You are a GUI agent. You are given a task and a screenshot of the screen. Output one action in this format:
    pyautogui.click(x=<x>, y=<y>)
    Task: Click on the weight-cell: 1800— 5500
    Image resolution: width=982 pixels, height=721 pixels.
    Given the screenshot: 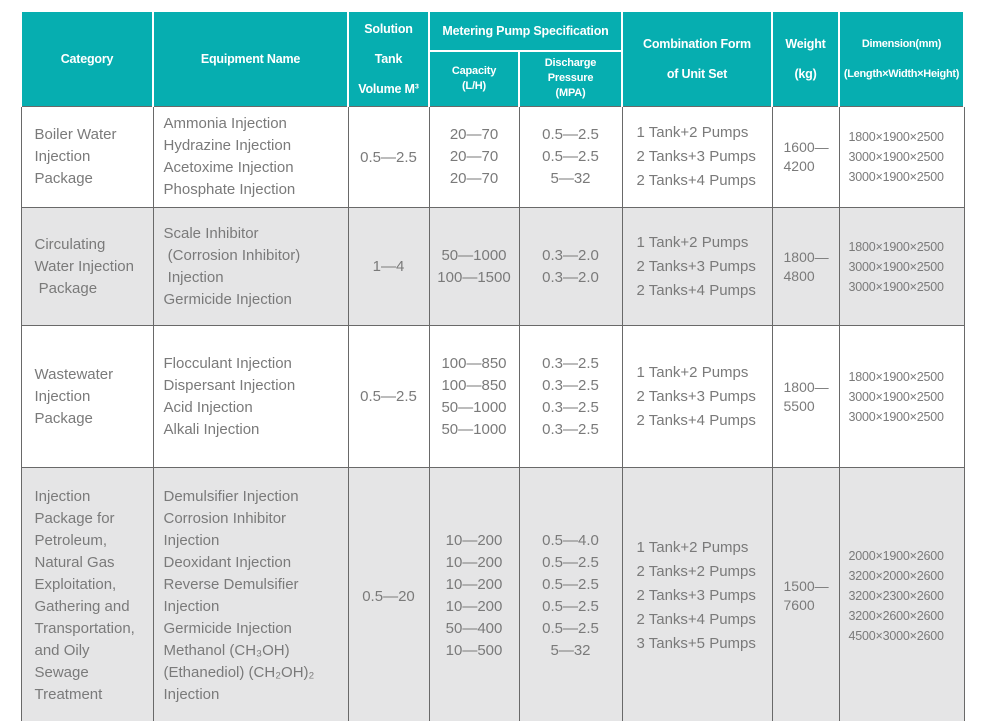 What is the action you would take?
    pyautogui.click(x=805, y=396)
    